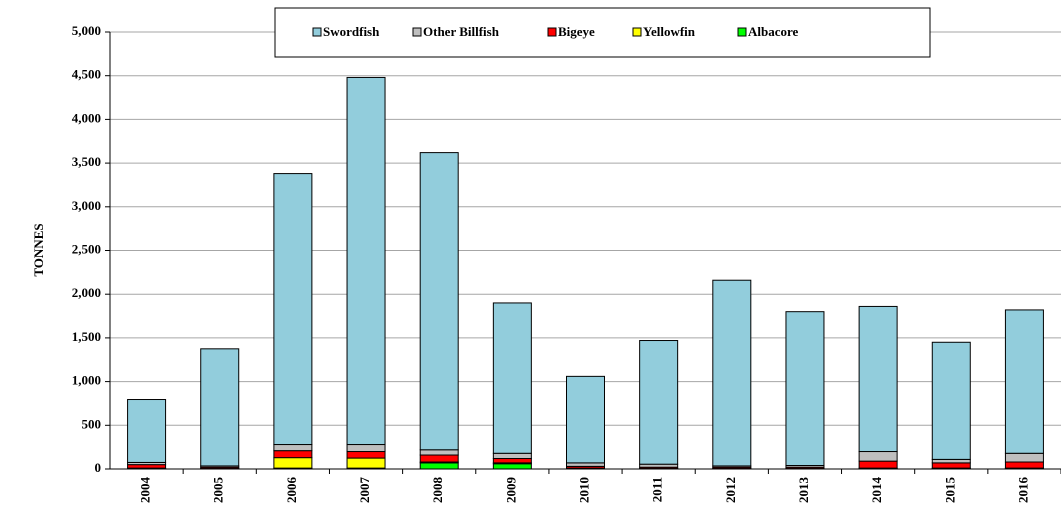 Image resolution: width=1061 pixels, height=516 pixels. I want to click on legend-item: Yellowfin, so click(664, 31).